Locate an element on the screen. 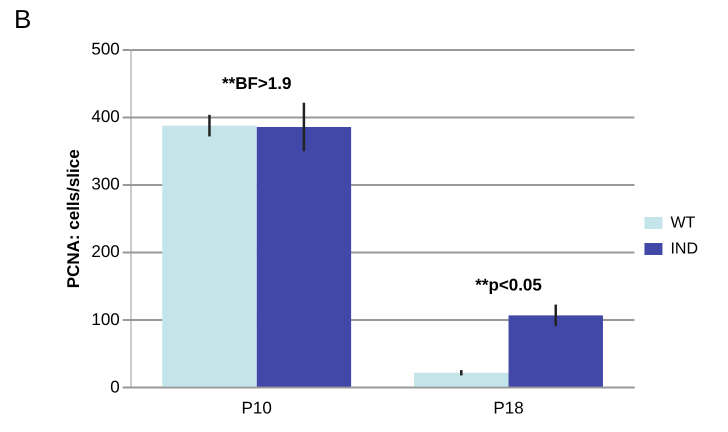 This screenshot has height=432, width=728. y-tick-label: 300 is located at coordinates (105, 184).